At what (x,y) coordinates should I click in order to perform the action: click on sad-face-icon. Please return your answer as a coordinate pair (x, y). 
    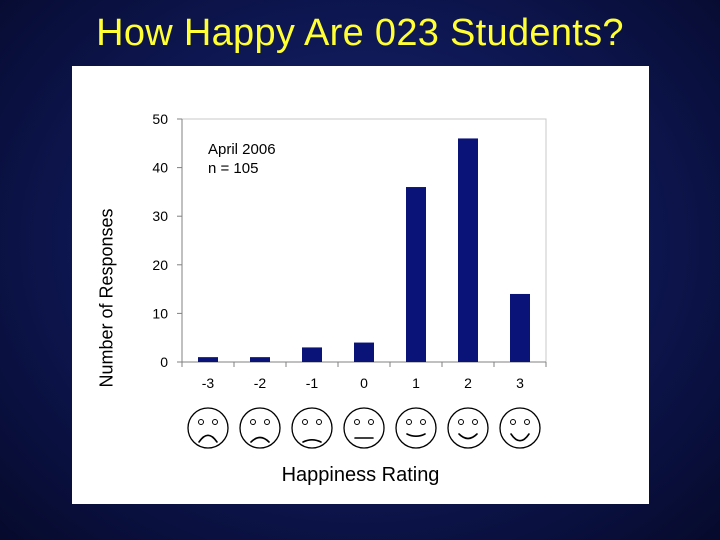
    Looking at the image, I should click on (260, 428).